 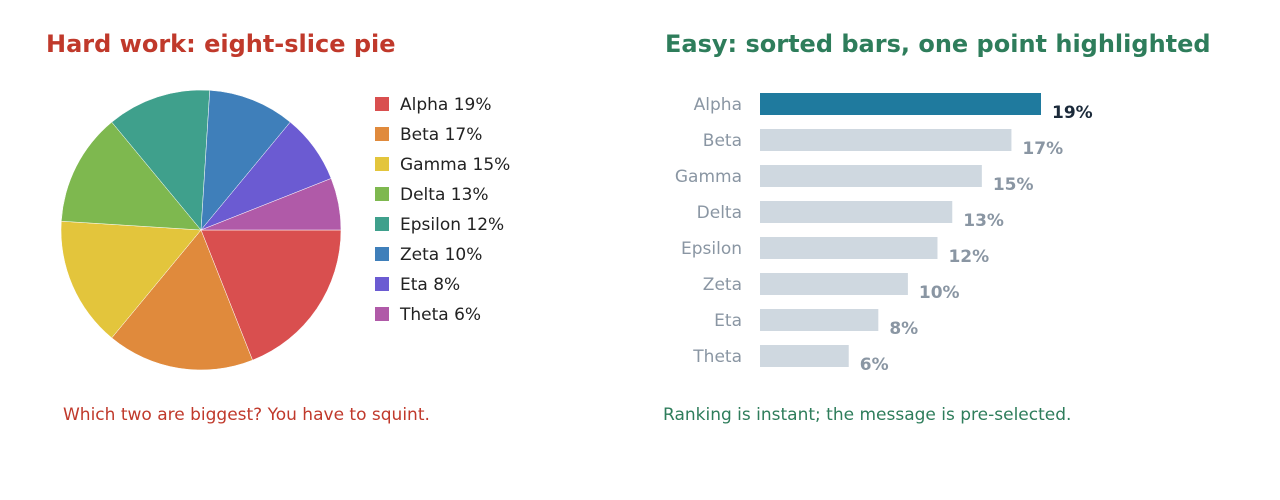 What do you see at coordinates (938, 44) in the screenshot?
I see `bar-panel-title: Easy: sorted bars, one point highlighted` at bounding box center [938, 44].